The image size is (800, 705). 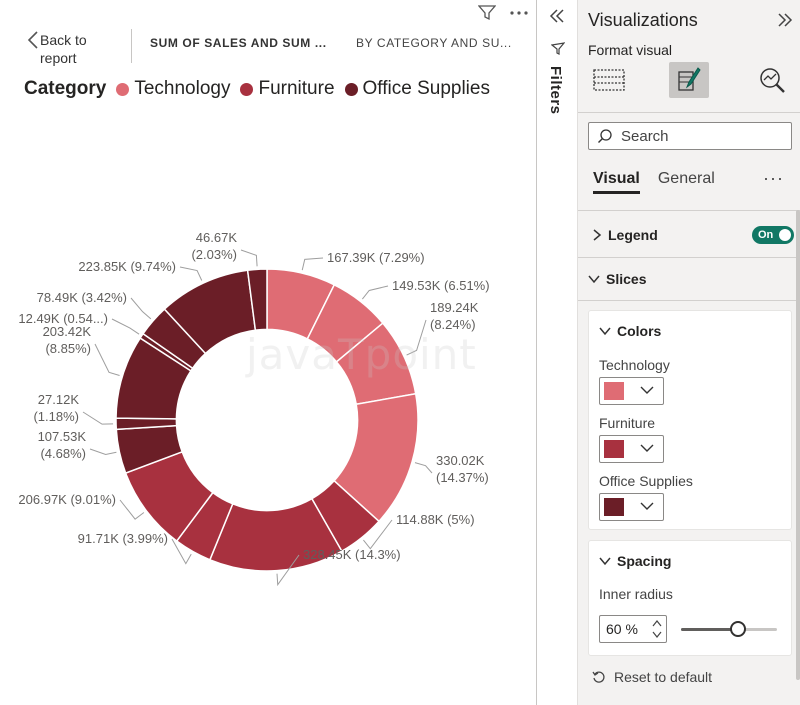 What do you see at coordinates (557, 16) in the screenshot?
I see `chevrons-left-icon` at bounding box center [557, 16].